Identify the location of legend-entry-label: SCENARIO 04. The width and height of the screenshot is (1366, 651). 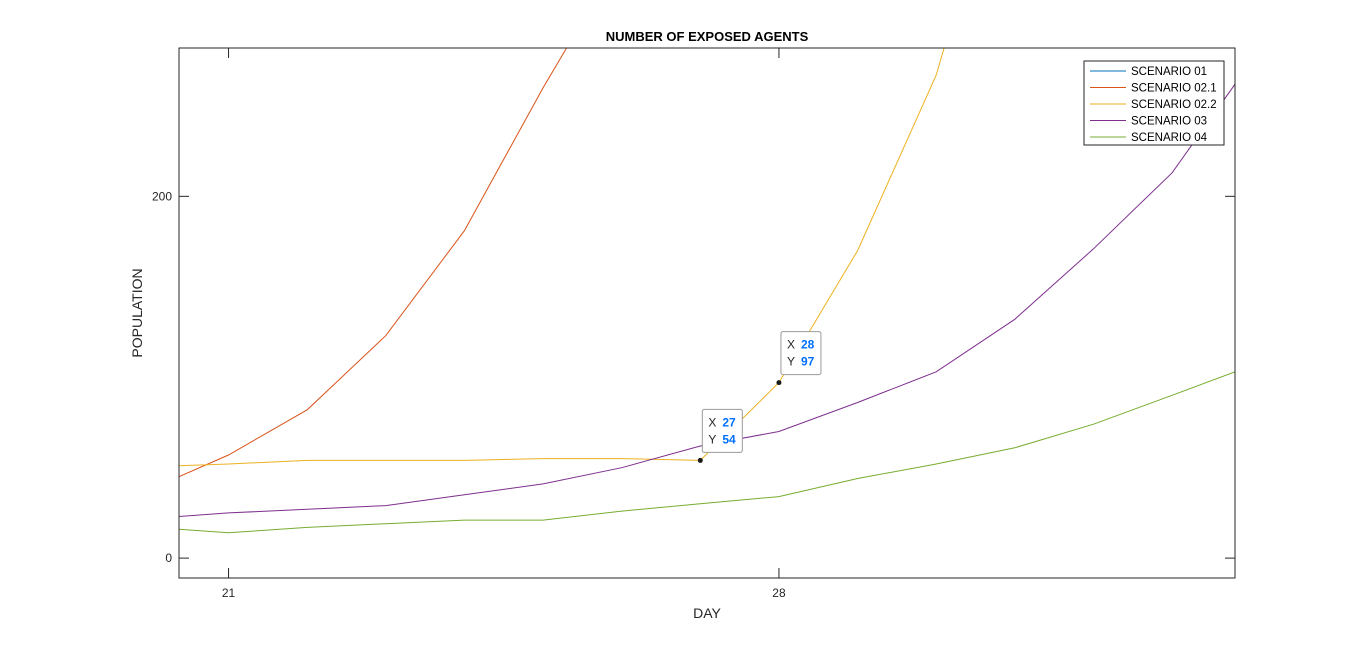
(1169, 138).